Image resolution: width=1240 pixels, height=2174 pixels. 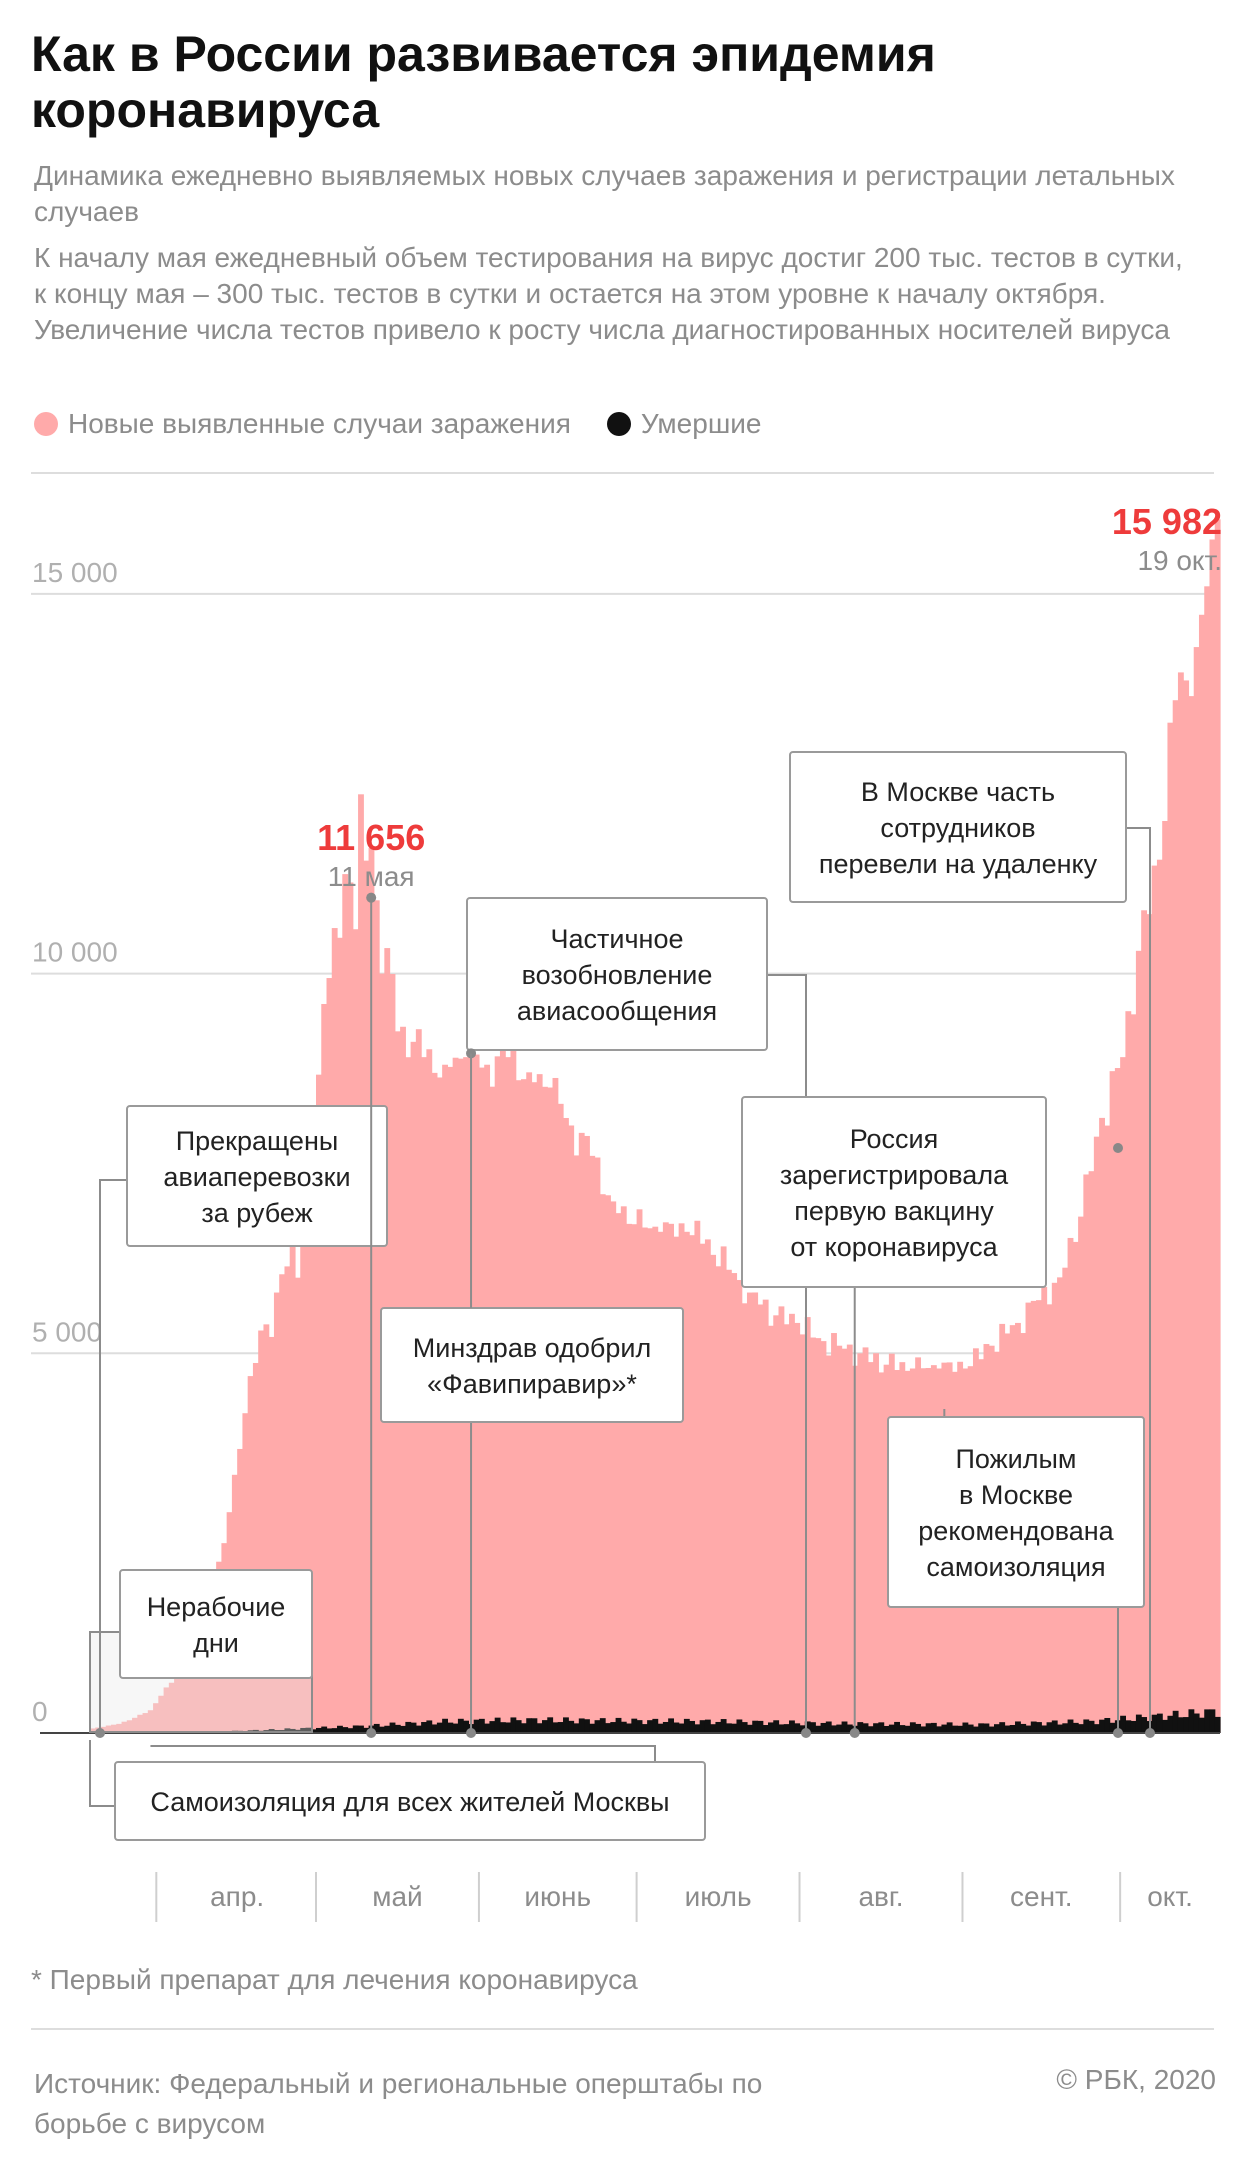 I want to click on legend-label-deaths: Умершие, so click(x=701, y=423).